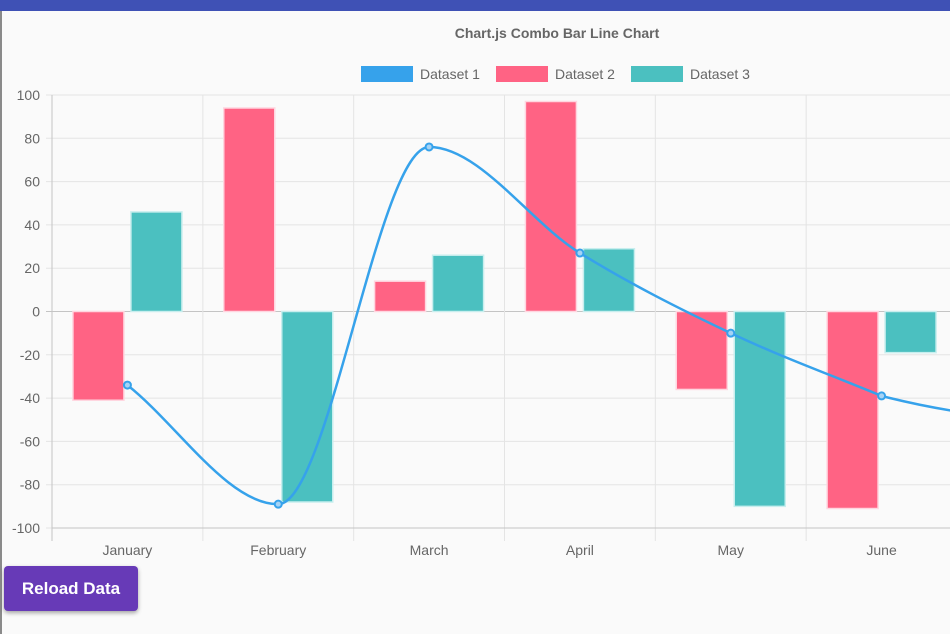 This screenshot has height=634, width=950. What do you see at coordinates (32, 225) in the screenshot?
I see `y-tick-label: 40` at bounding box center [32, 225].